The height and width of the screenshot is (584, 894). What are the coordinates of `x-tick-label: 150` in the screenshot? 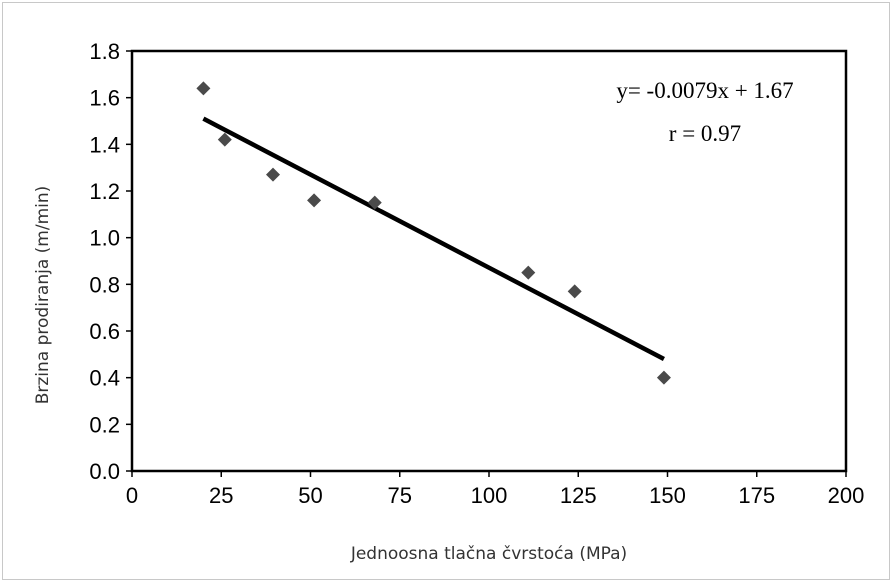 It's located at (667, 495).